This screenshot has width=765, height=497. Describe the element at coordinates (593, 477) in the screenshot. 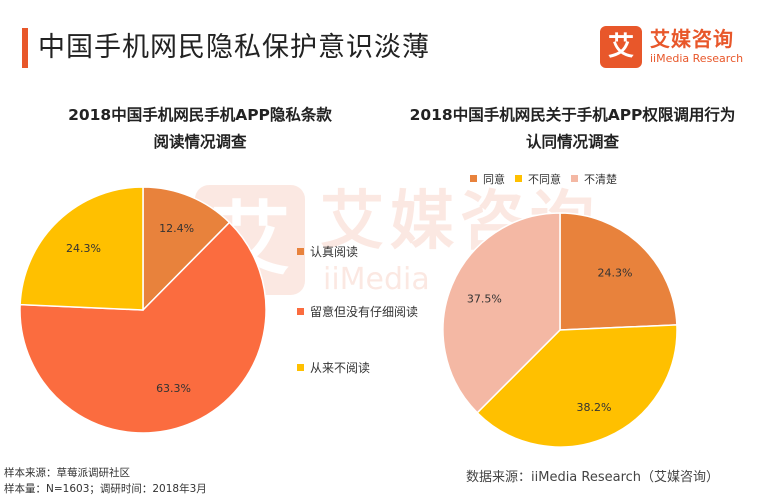

I see `data-source: 数据来源：iiMedia Research（艾媒咨询）` at that location.